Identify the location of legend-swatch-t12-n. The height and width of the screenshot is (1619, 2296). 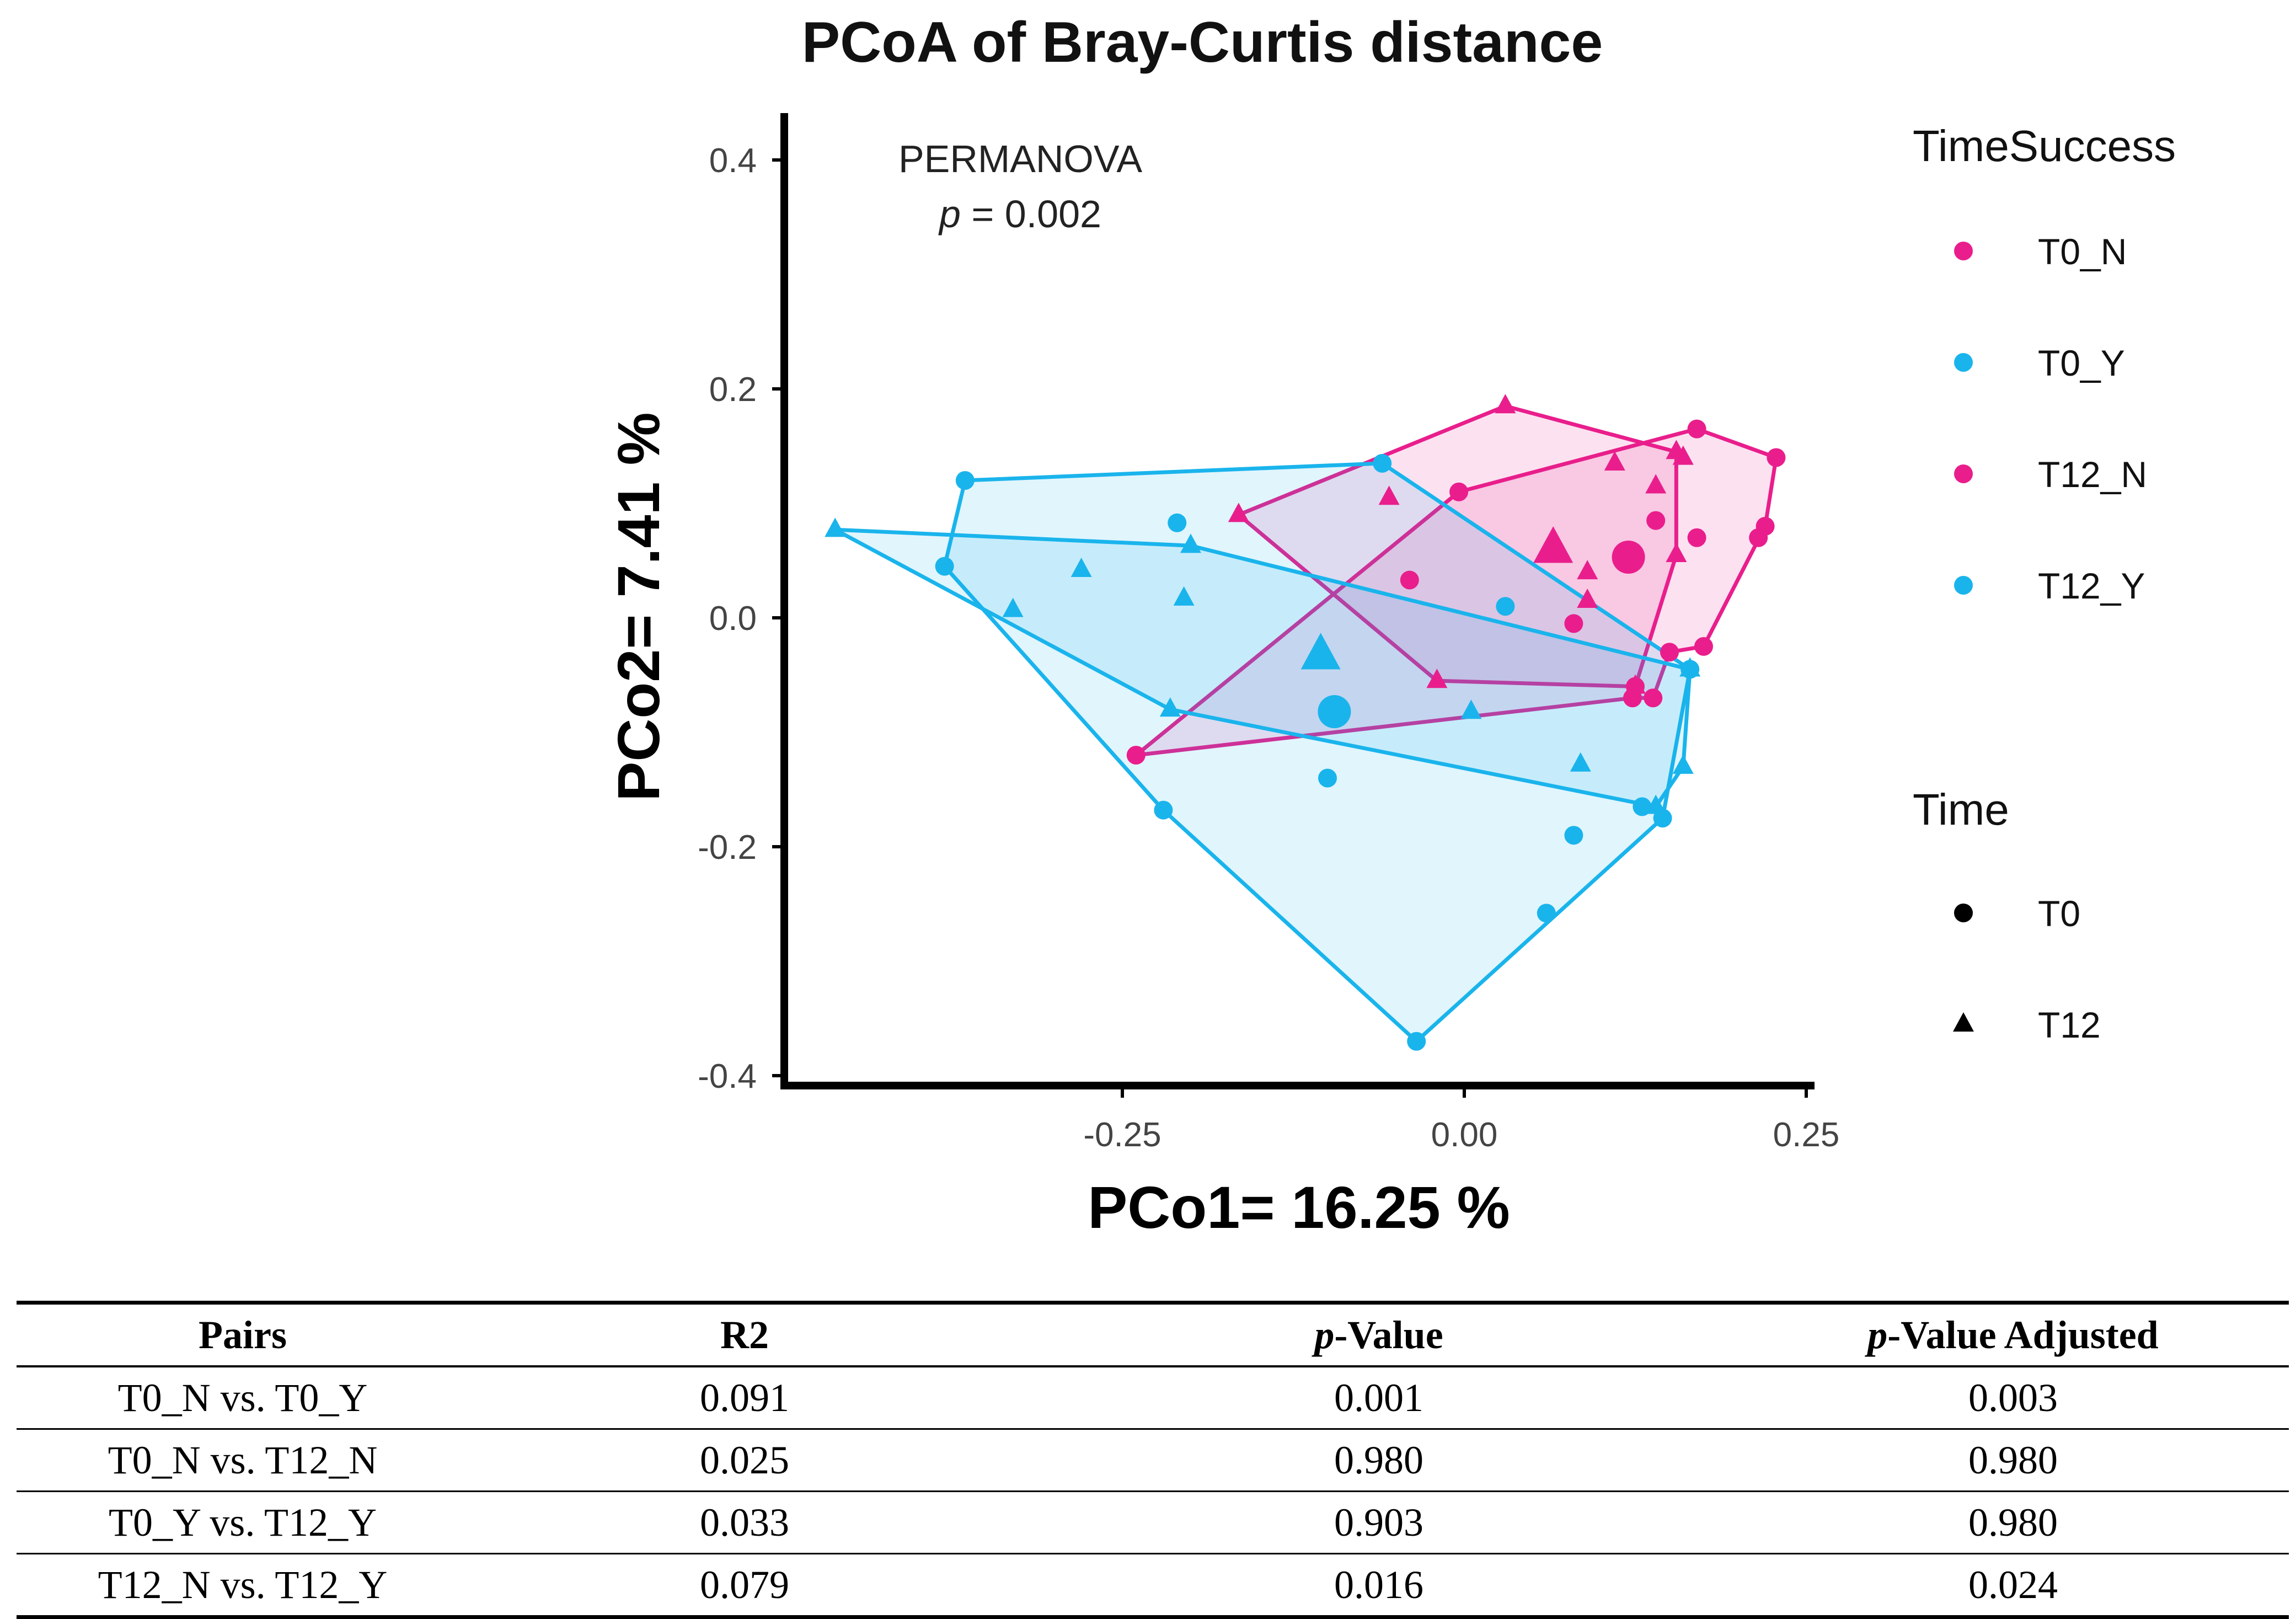
(1963, 473).